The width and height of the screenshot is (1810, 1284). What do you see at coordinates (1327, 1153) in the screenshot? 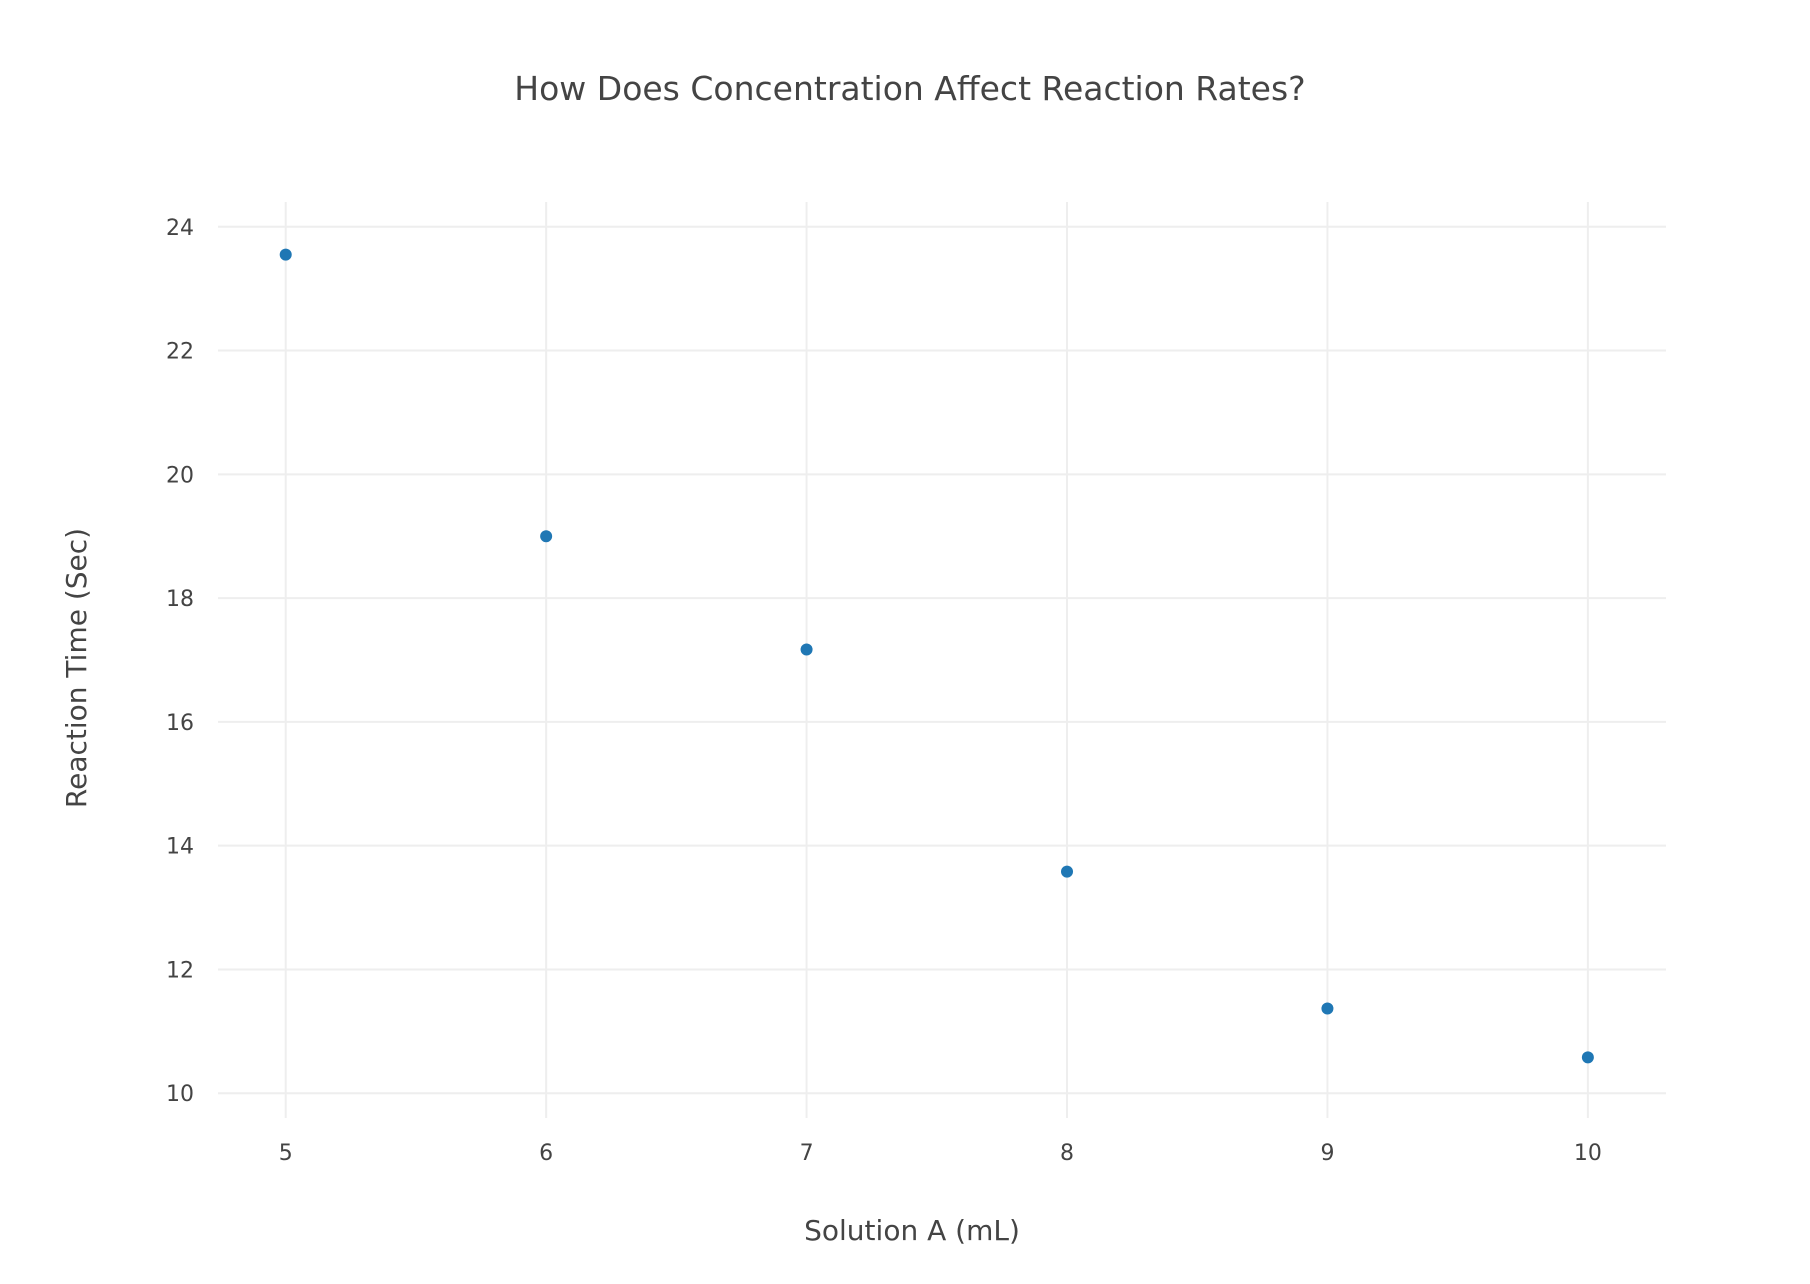
I see `x-tick-label: 9` at bounding box center [1327, 1153].